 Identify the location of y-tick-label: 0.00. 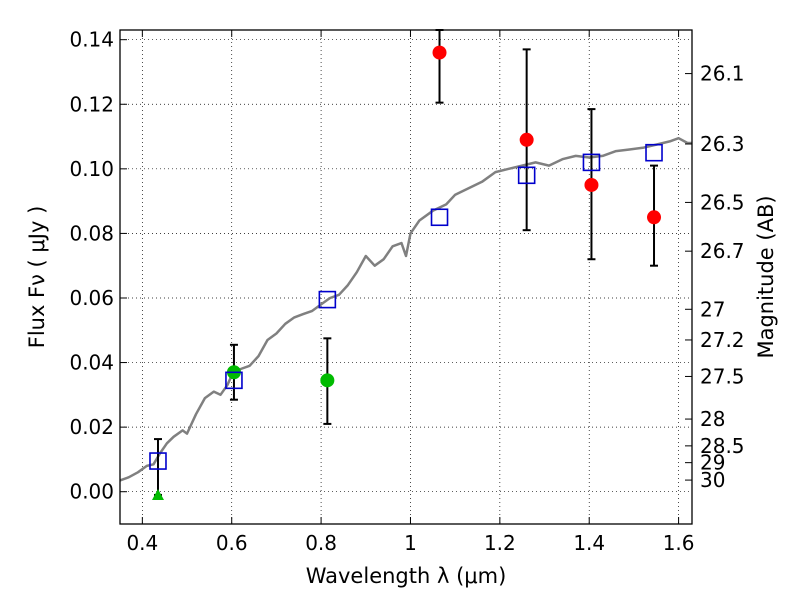
(91, 492).